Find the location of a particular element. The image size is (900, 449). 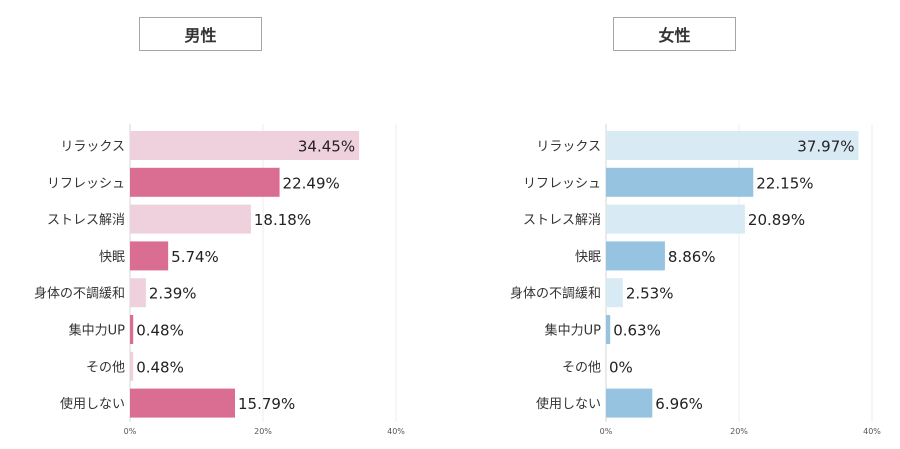

female-category-label: その他 is located at coordinates (581, 367).